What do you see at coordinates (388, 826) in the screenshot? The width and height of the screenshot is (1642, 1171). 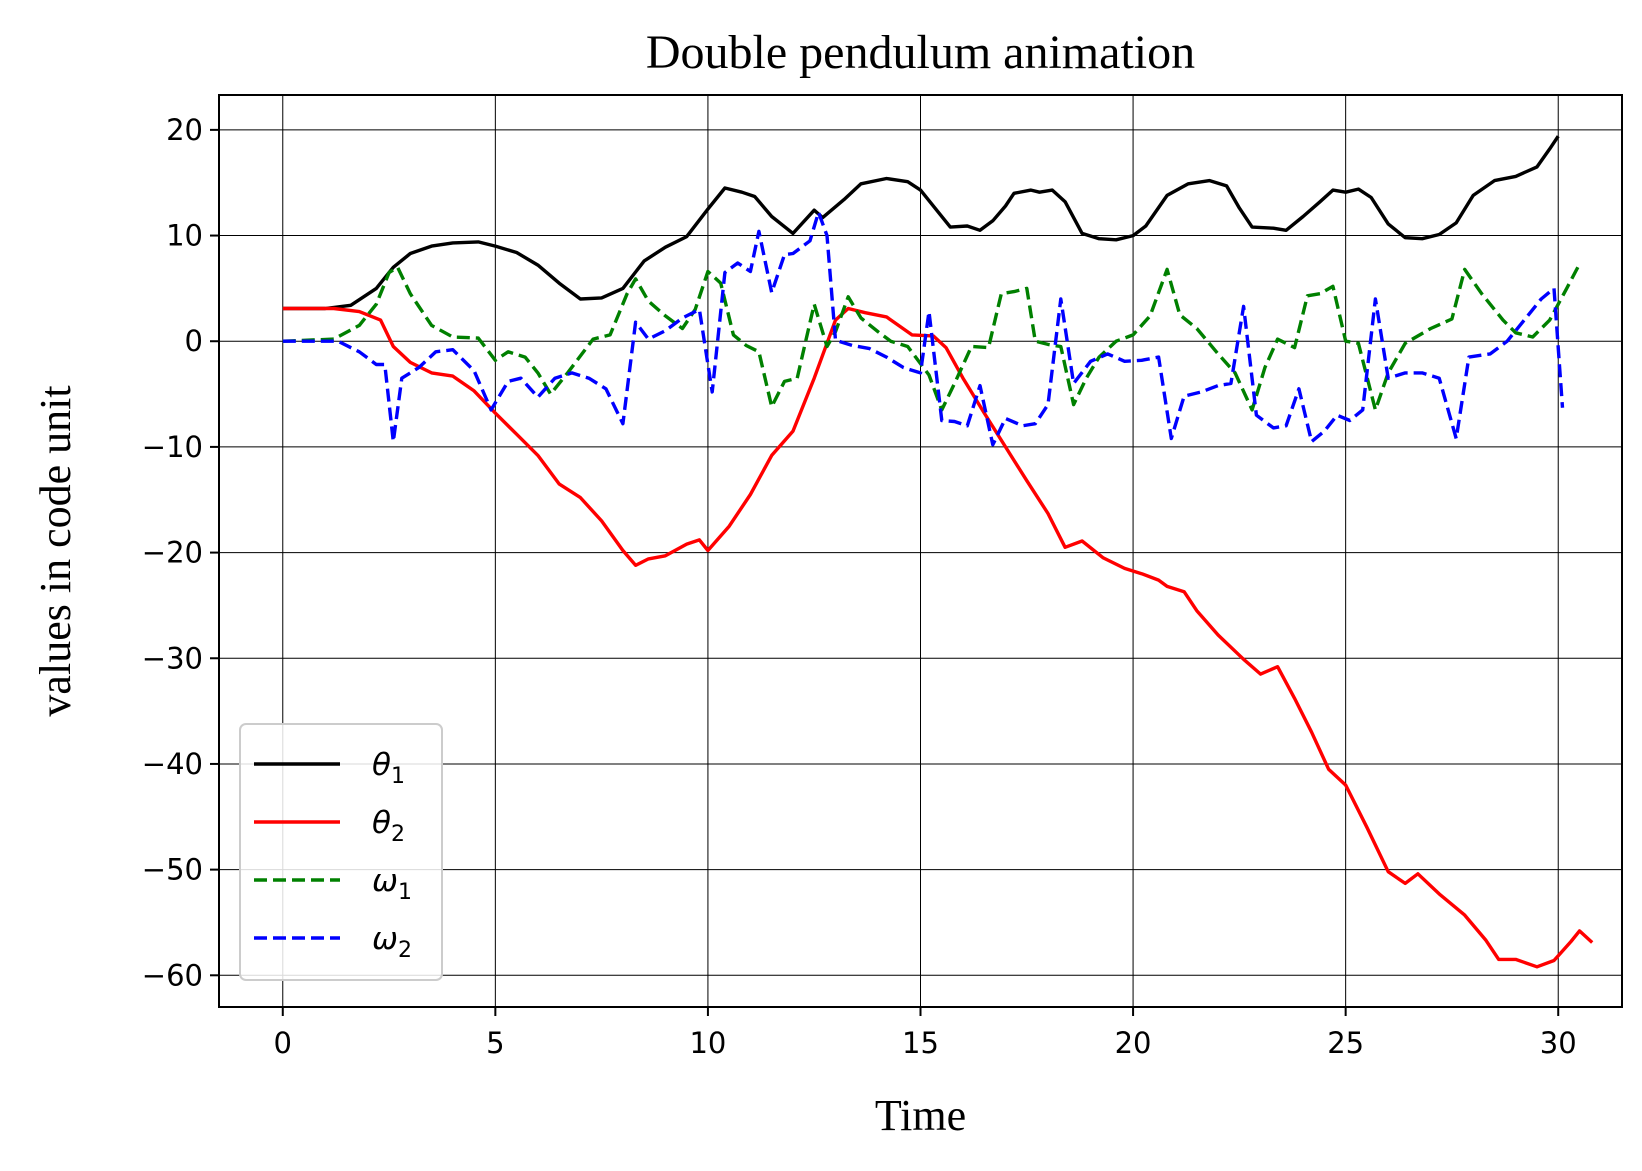 I see `legend-label-2: θ2` at bounding box center [388, 826].